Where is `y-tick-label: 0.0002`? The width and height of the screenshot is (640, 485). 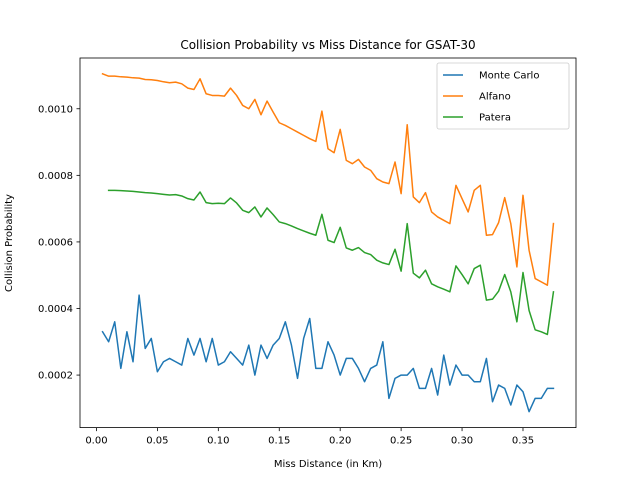 y-tick-label: 0.0002 is located at coordinates (55, 376).